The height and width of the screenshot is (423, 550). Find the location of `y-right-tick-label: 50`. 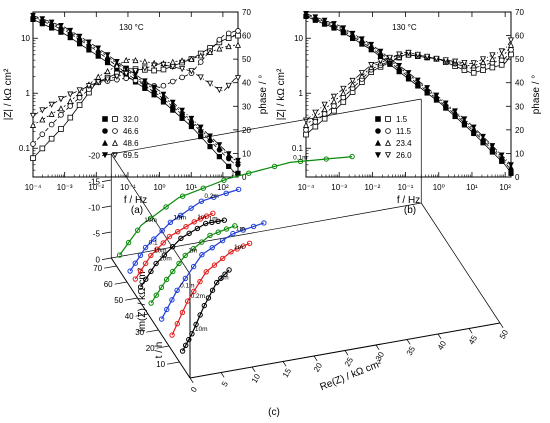

y-right-tick-label: 50 is located at coordinates (519, 59).